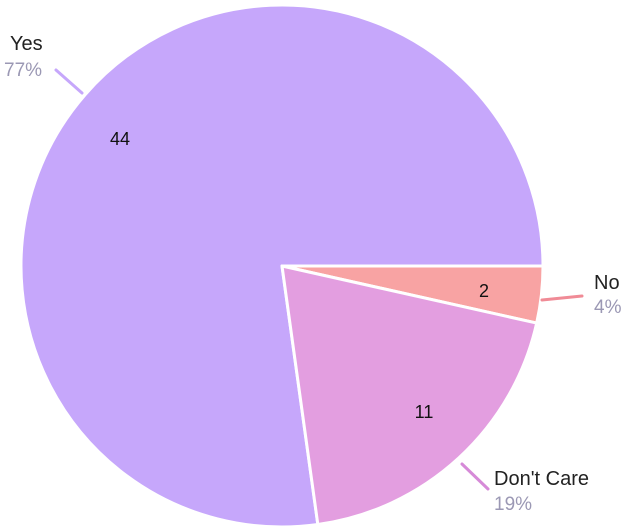  I want to click on slice-value-no: 2, so click(484, 291).